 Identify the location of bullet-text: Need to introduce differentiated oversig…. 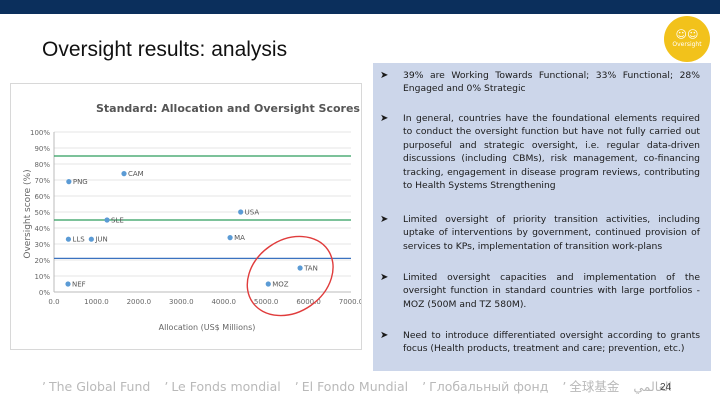
(551, 342).